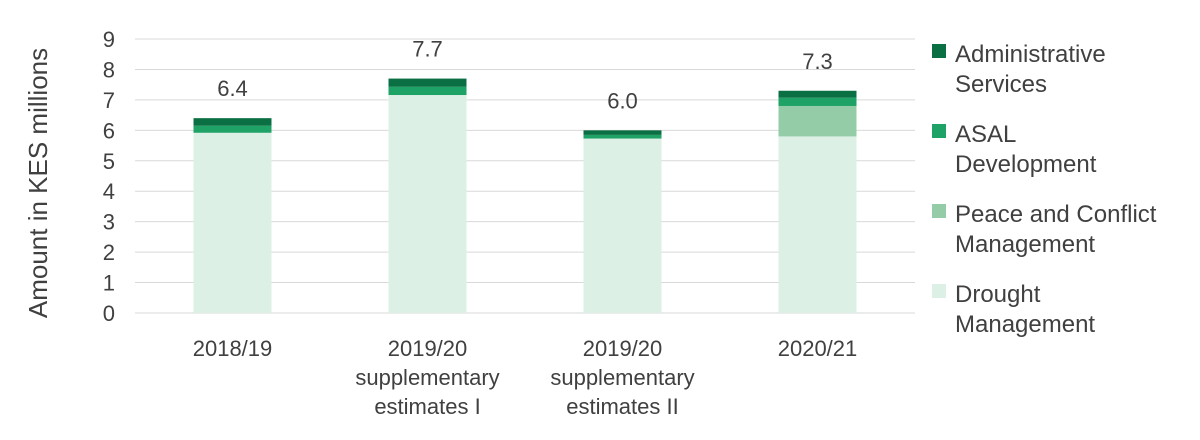 This screenshot has width=1200, height=440. I want to click on bar-total-label: 7.3, so click(817, 61).